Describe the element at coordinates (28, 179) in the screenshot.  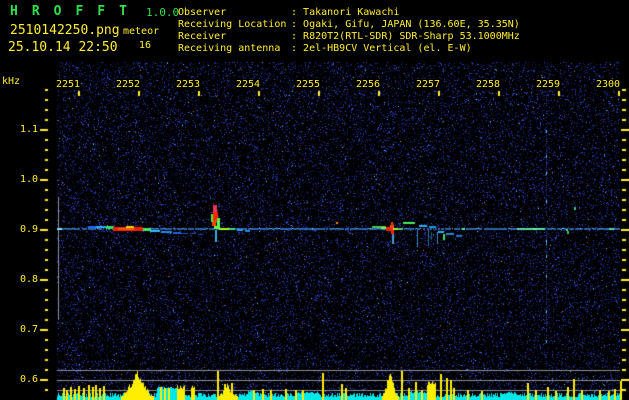
I see `freq-tick-label: 1.0` at that location.